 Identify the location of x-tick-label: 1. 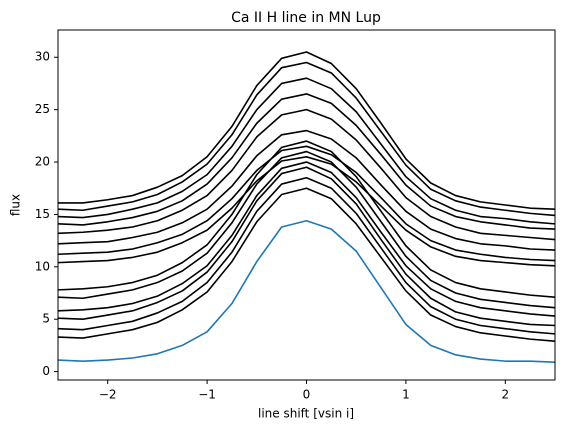
(406, 395).